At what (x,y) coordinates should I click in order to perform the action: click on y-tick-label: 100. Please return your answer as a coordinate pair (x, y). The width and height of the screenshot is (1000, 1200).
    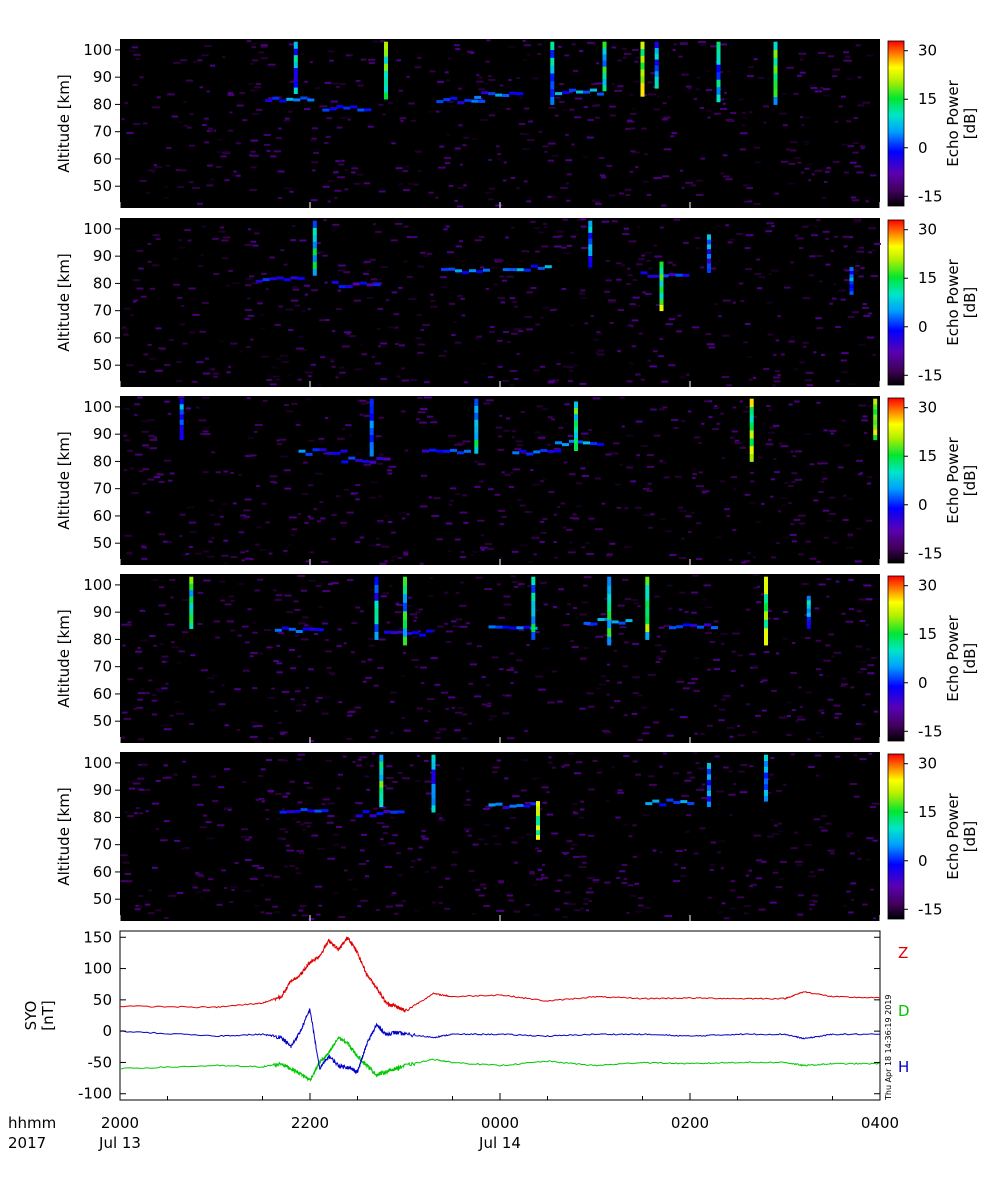
    Looking at the image, I should click on (97, 407).